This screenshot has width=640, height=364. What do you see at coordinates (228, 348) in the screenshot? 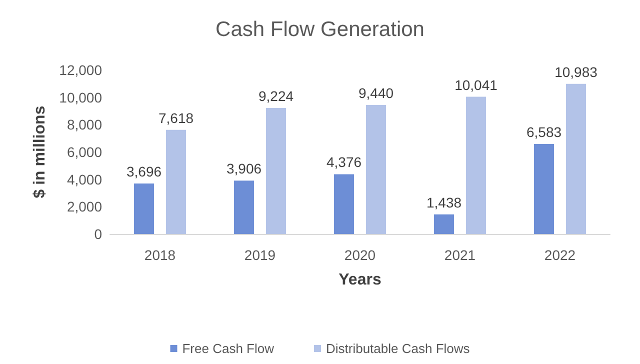
I see `legend-label: Free Cash Flow` at bounding box center [228, 348].